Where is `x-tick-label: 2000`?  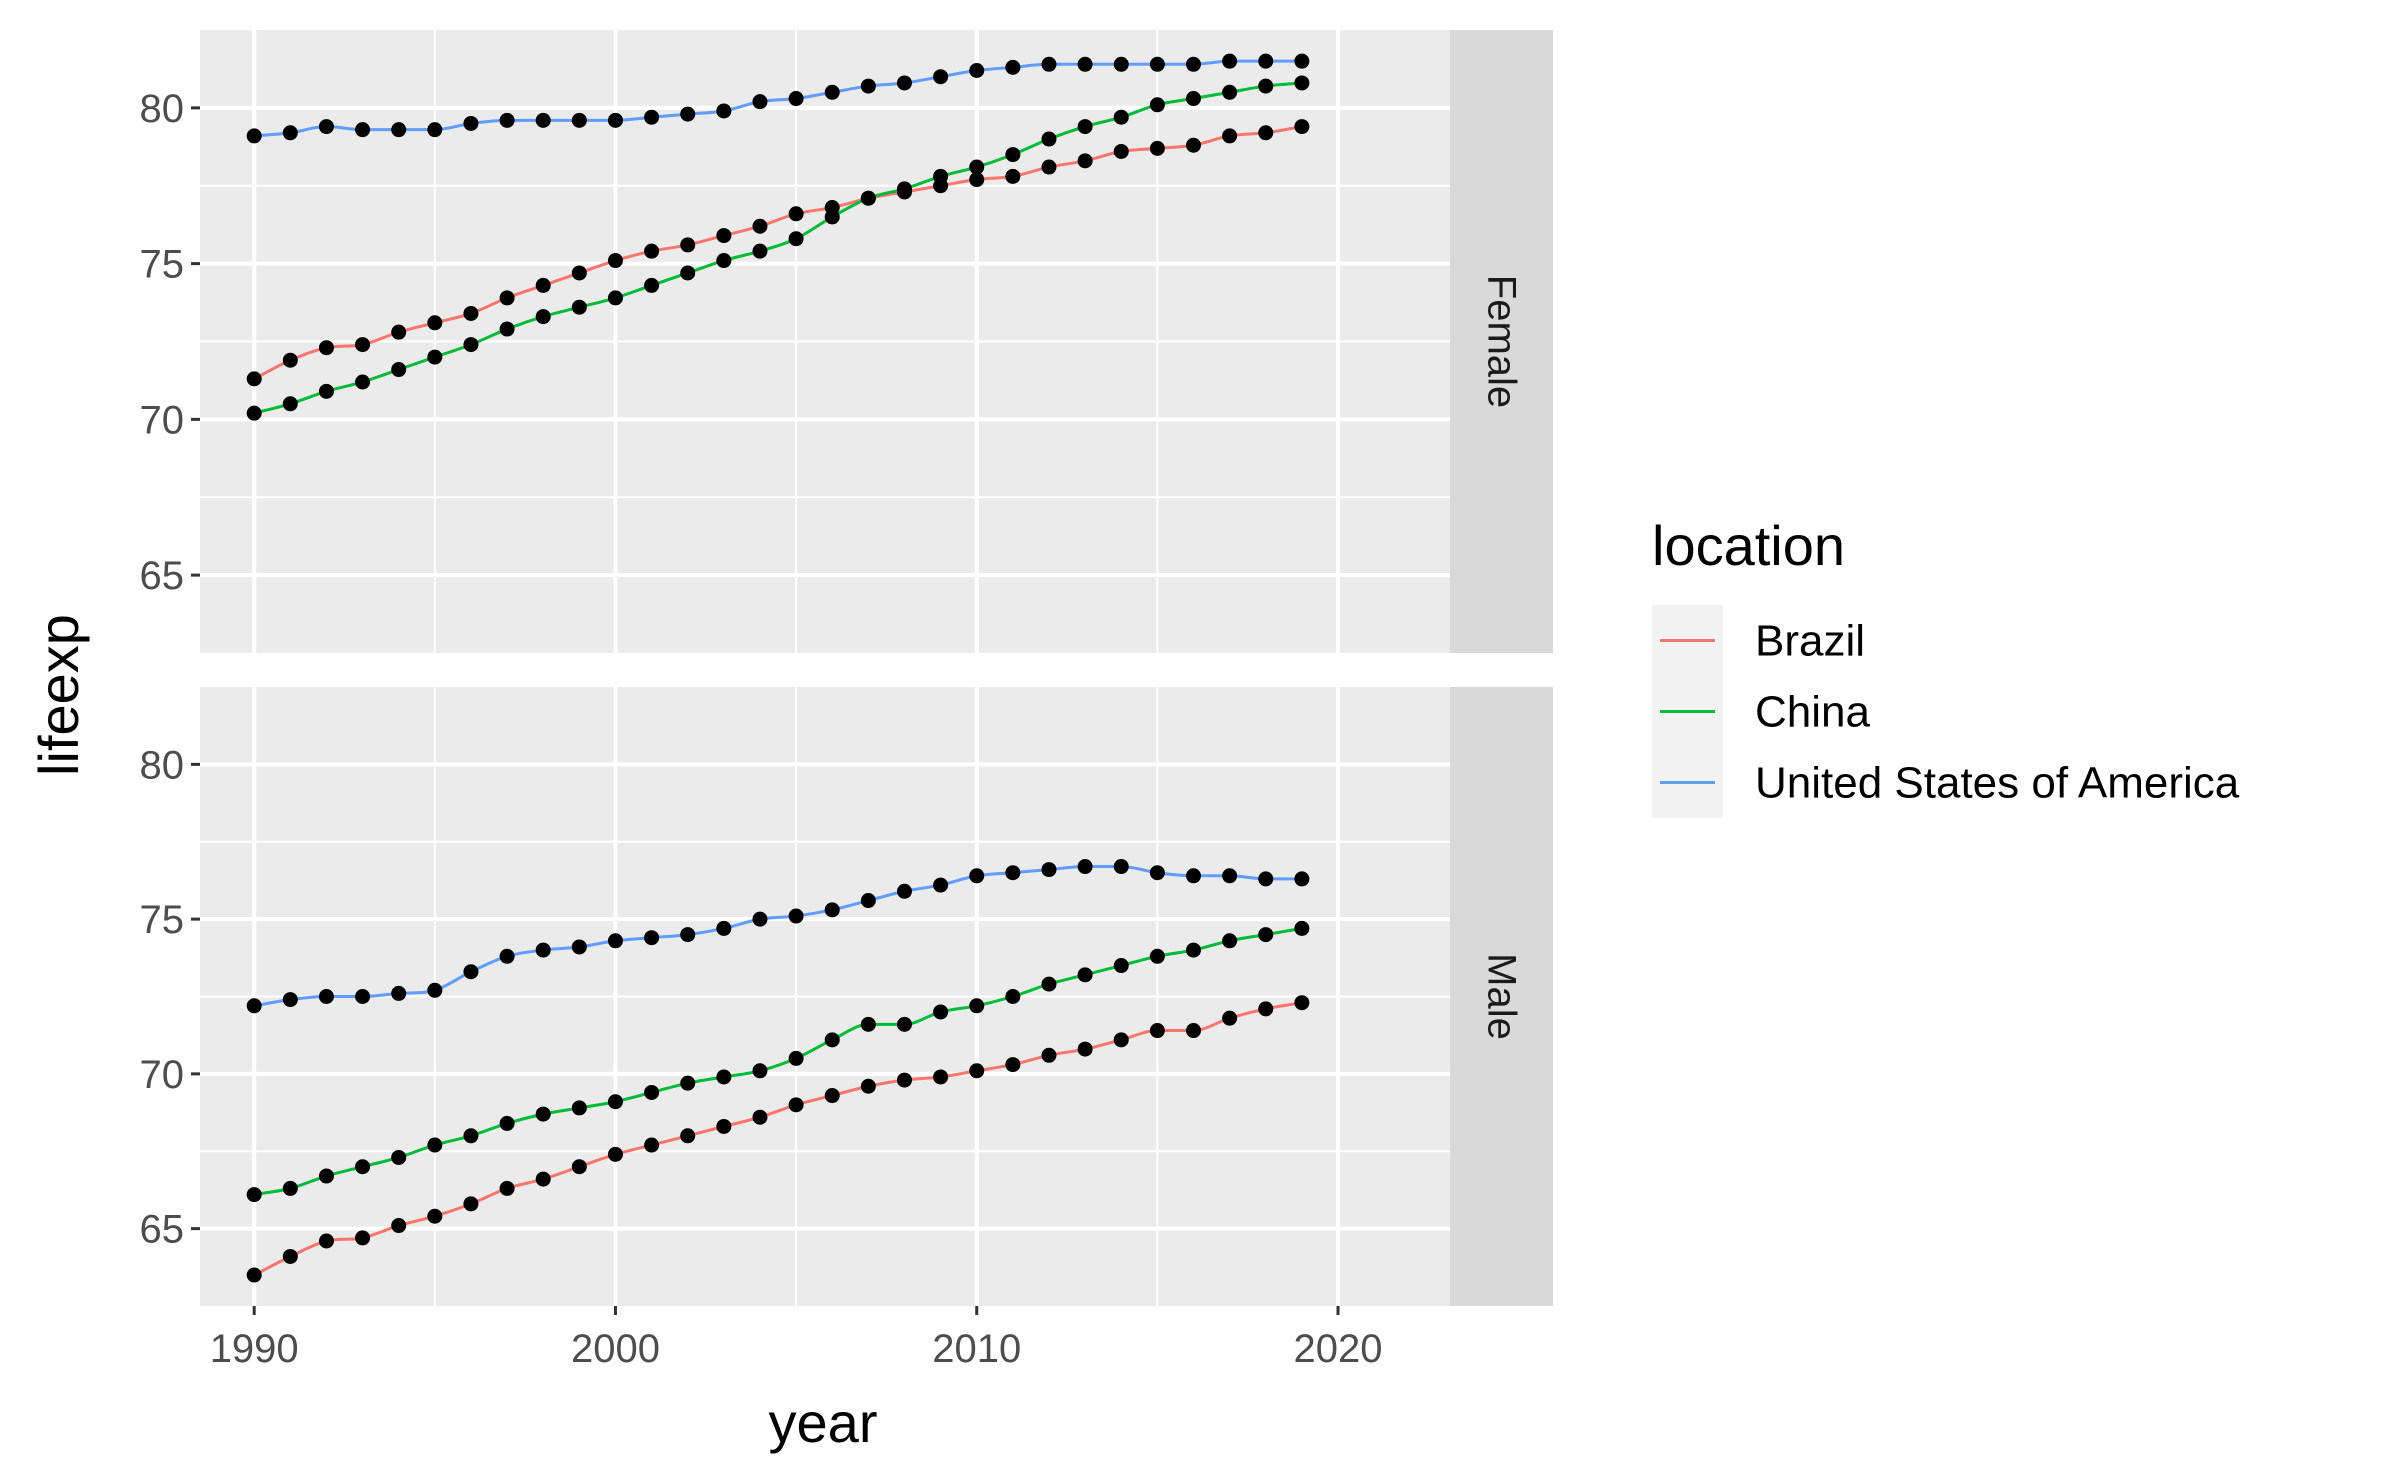 x-tick-label: 2000 is located at coordinates (615, 1349).